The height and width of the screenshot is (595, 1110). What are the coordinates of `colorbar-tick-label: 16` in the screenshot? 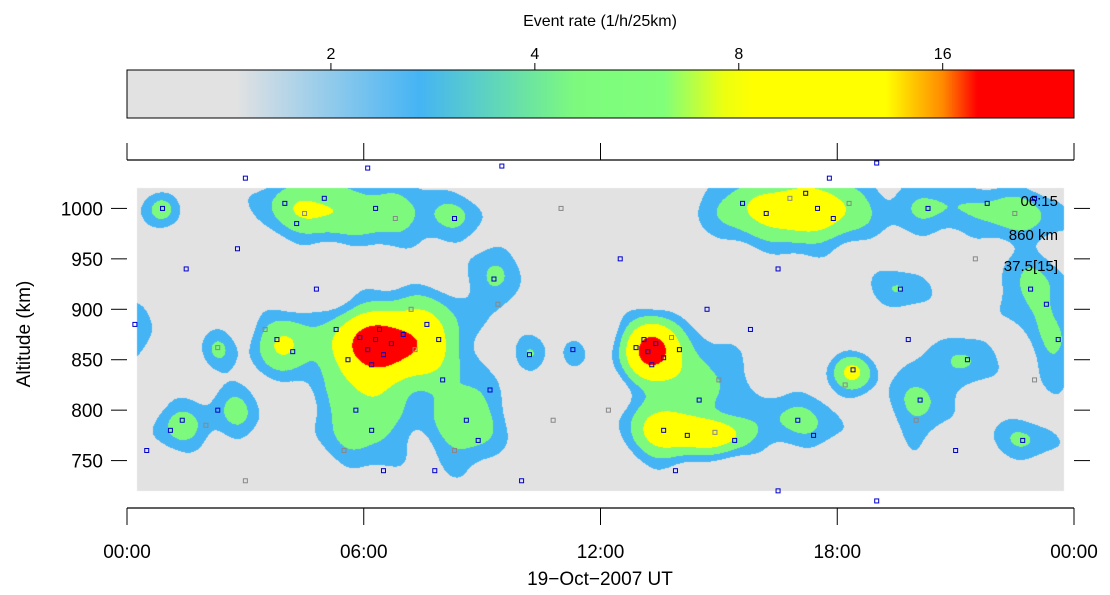 It's located at (943, 54).